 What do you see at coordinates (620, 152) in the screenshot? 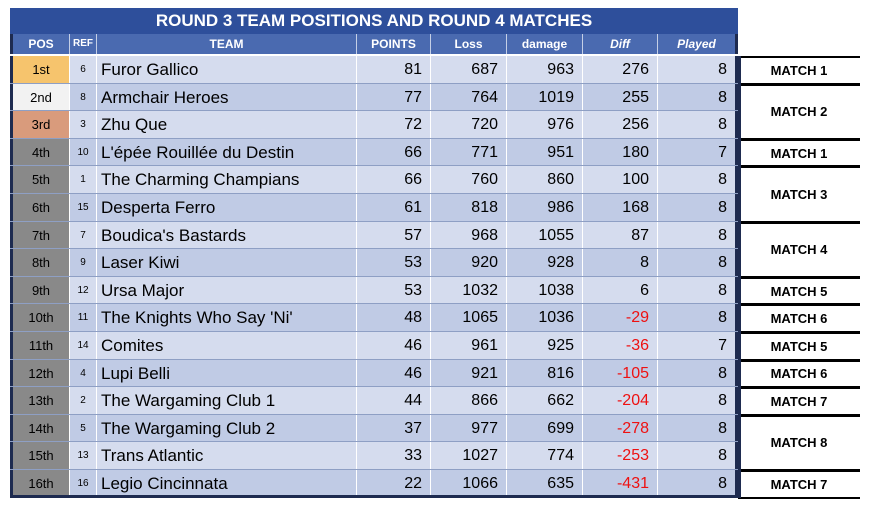
I see `diff-cell: 180` at bounding box center [620, 152].